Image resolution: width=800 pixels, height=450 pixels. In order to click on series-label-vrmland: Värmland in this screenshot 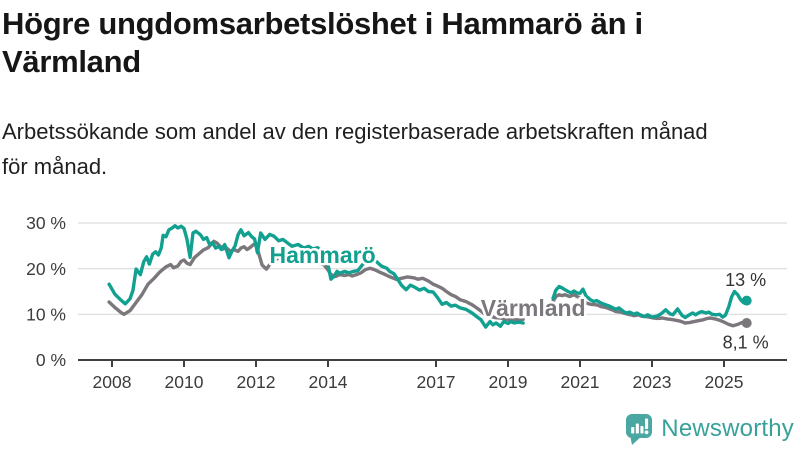, I will do `click(533, 308)`.